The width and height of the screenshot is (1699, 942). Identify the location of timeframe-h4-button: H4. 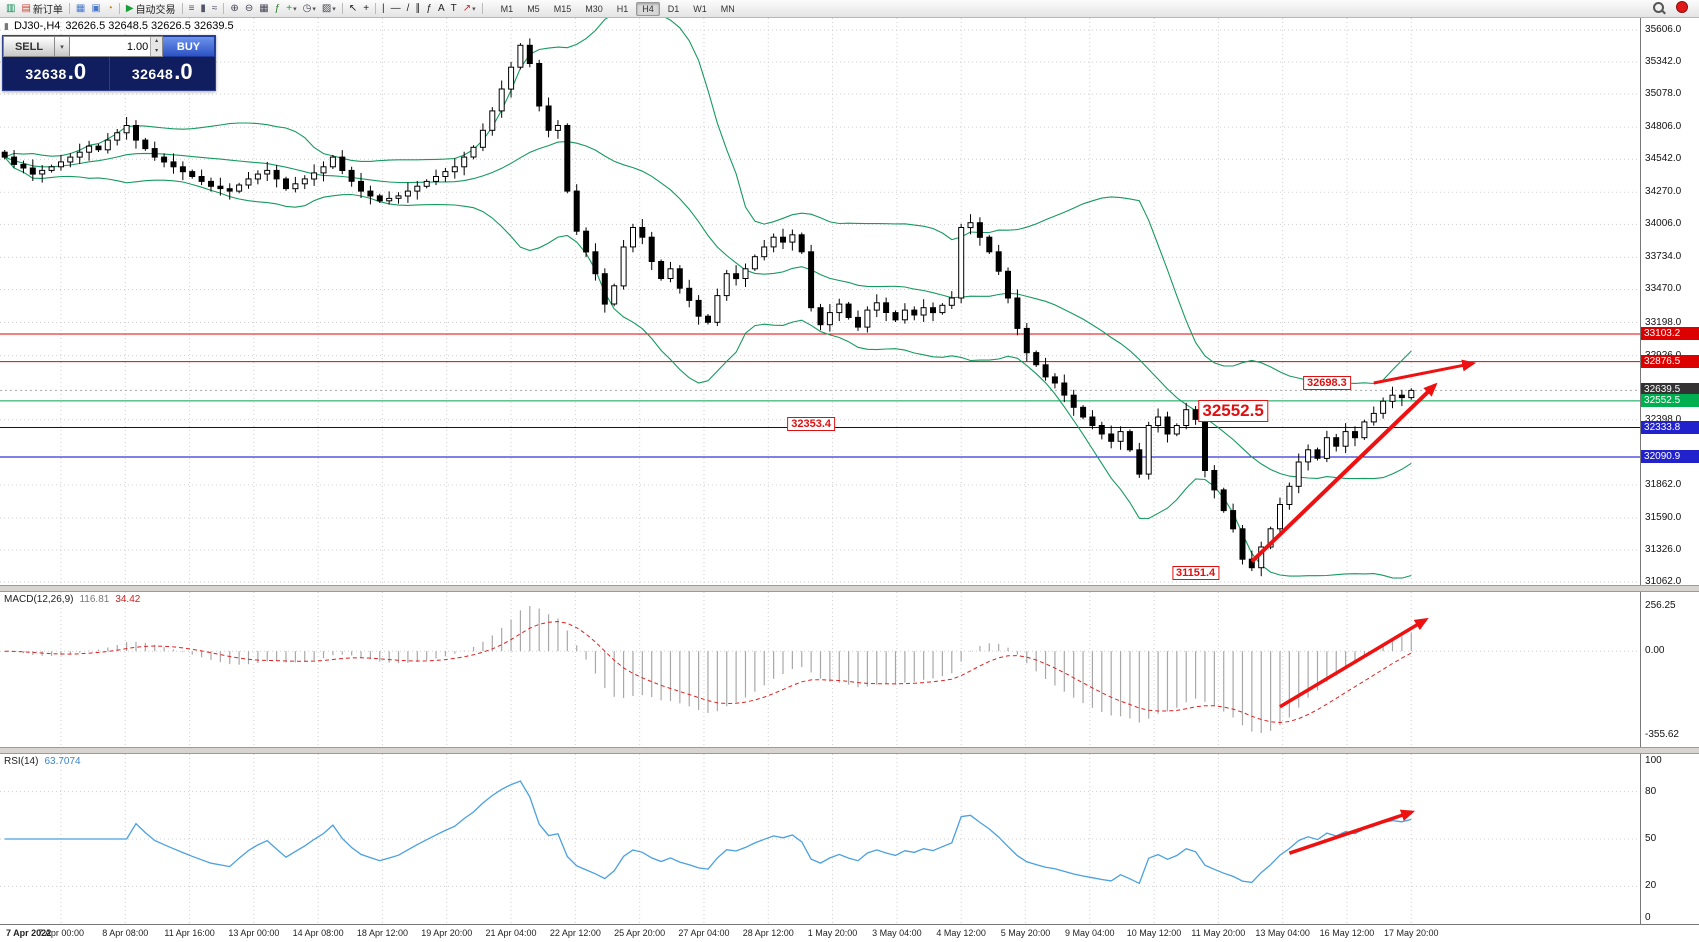
(648, 8).